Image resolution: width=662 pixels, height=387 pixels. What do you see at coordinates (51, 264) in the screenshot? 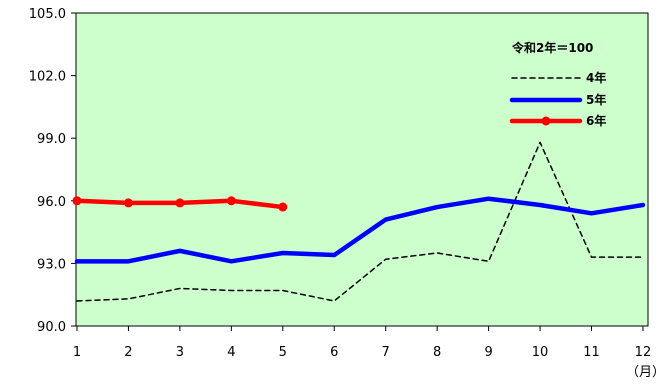
I see `y-tick-label: 93.0` at bounding box center [51, 264].